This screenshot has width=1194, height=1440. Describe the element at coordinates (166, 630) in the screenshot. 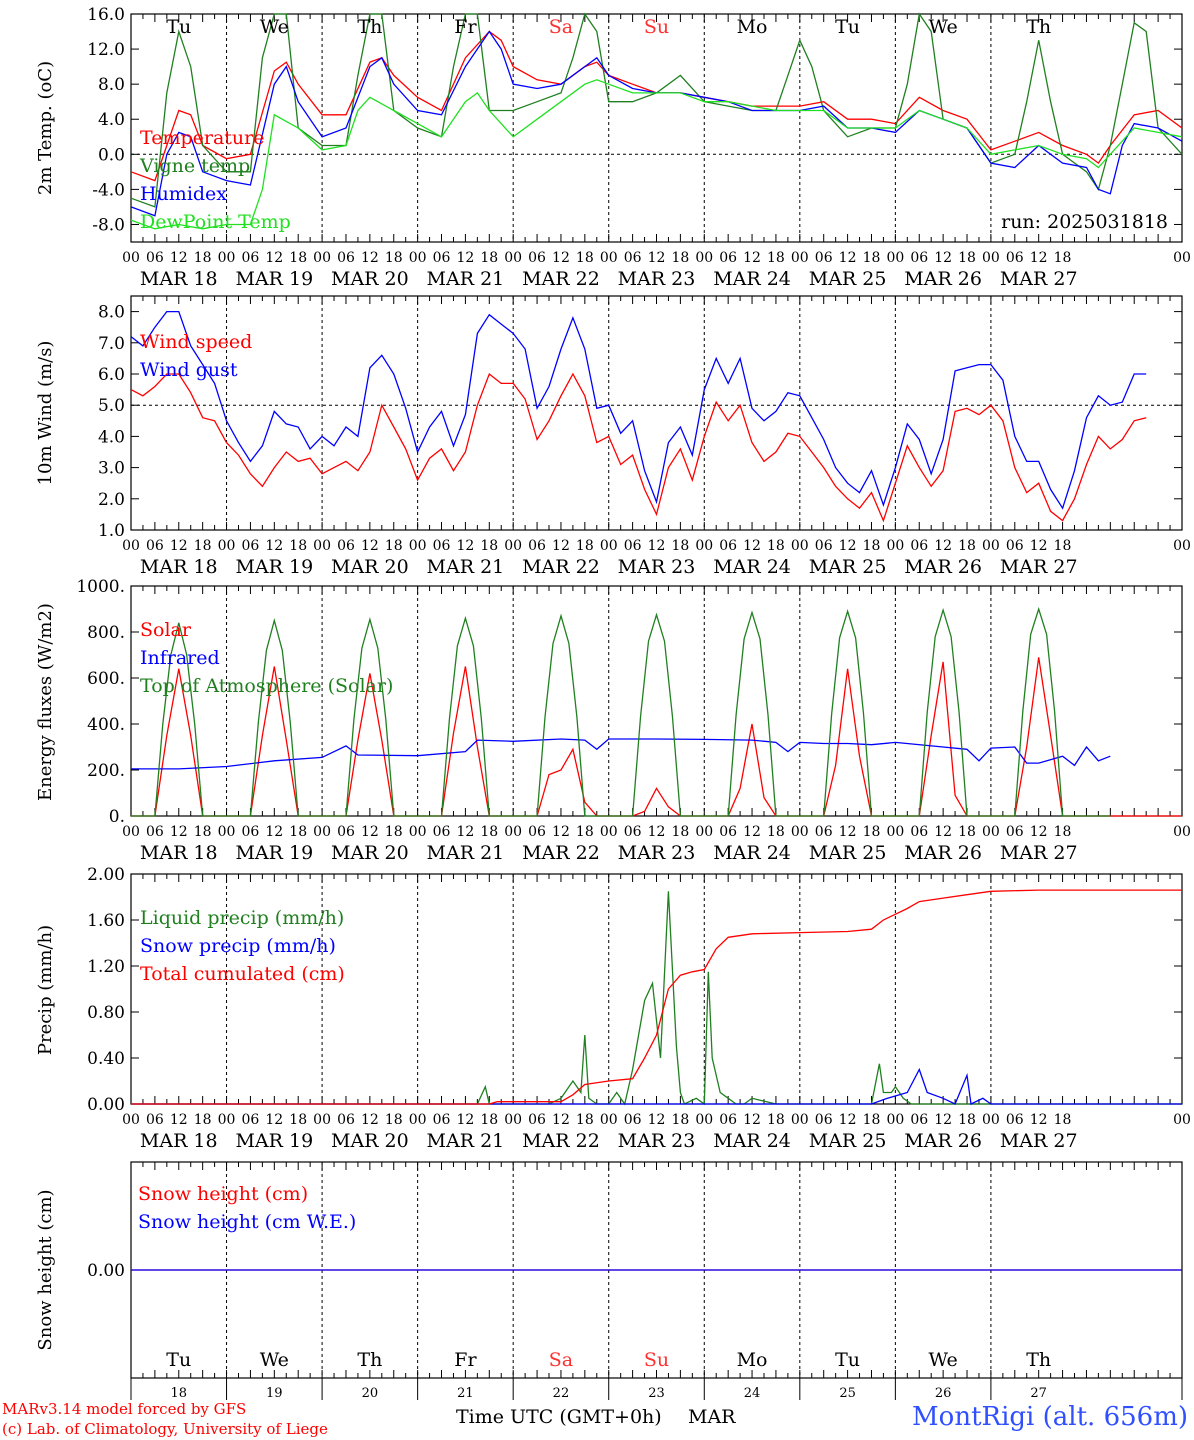

I see `legend-entry: Solar` at that location.